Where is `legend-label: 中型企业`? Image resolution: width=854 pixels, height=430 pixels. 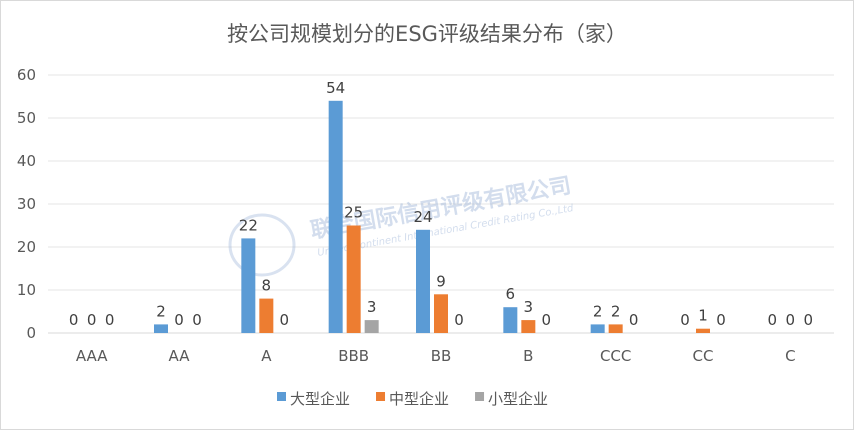 legend-label: 中型企业 is located at coordinates (419, 399).